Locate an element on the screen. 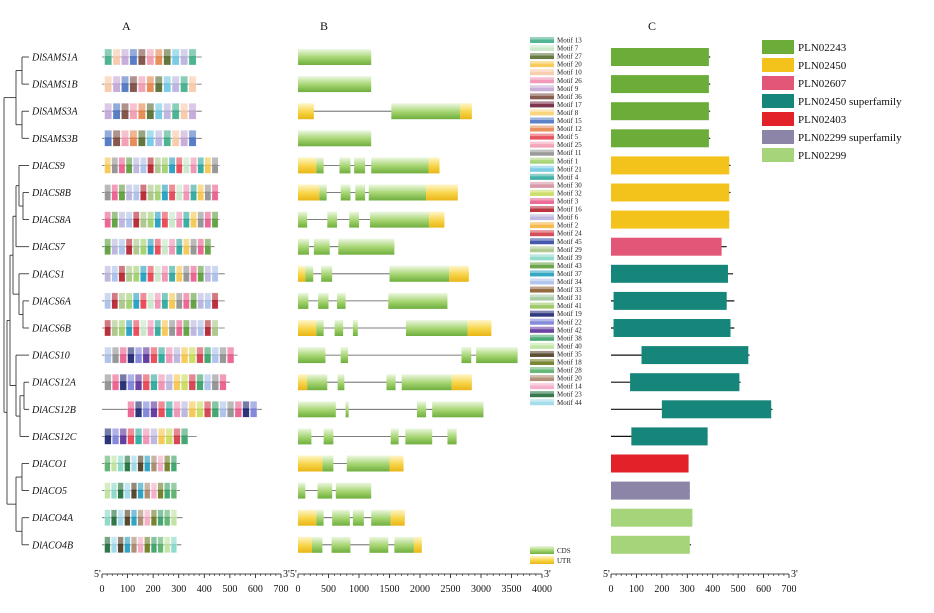 Image resolution: width=934 pixels, height=613 pixels. motif-legend-label: Motif 26 is located at coordinates (569, 81).